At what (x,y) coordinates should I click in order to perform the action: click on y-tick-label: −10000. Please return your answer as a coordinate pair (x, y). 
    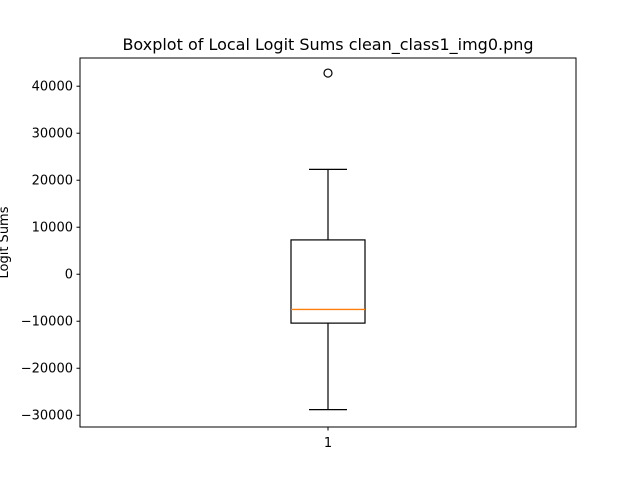
    Looking at the image, I should click on (47, 322).